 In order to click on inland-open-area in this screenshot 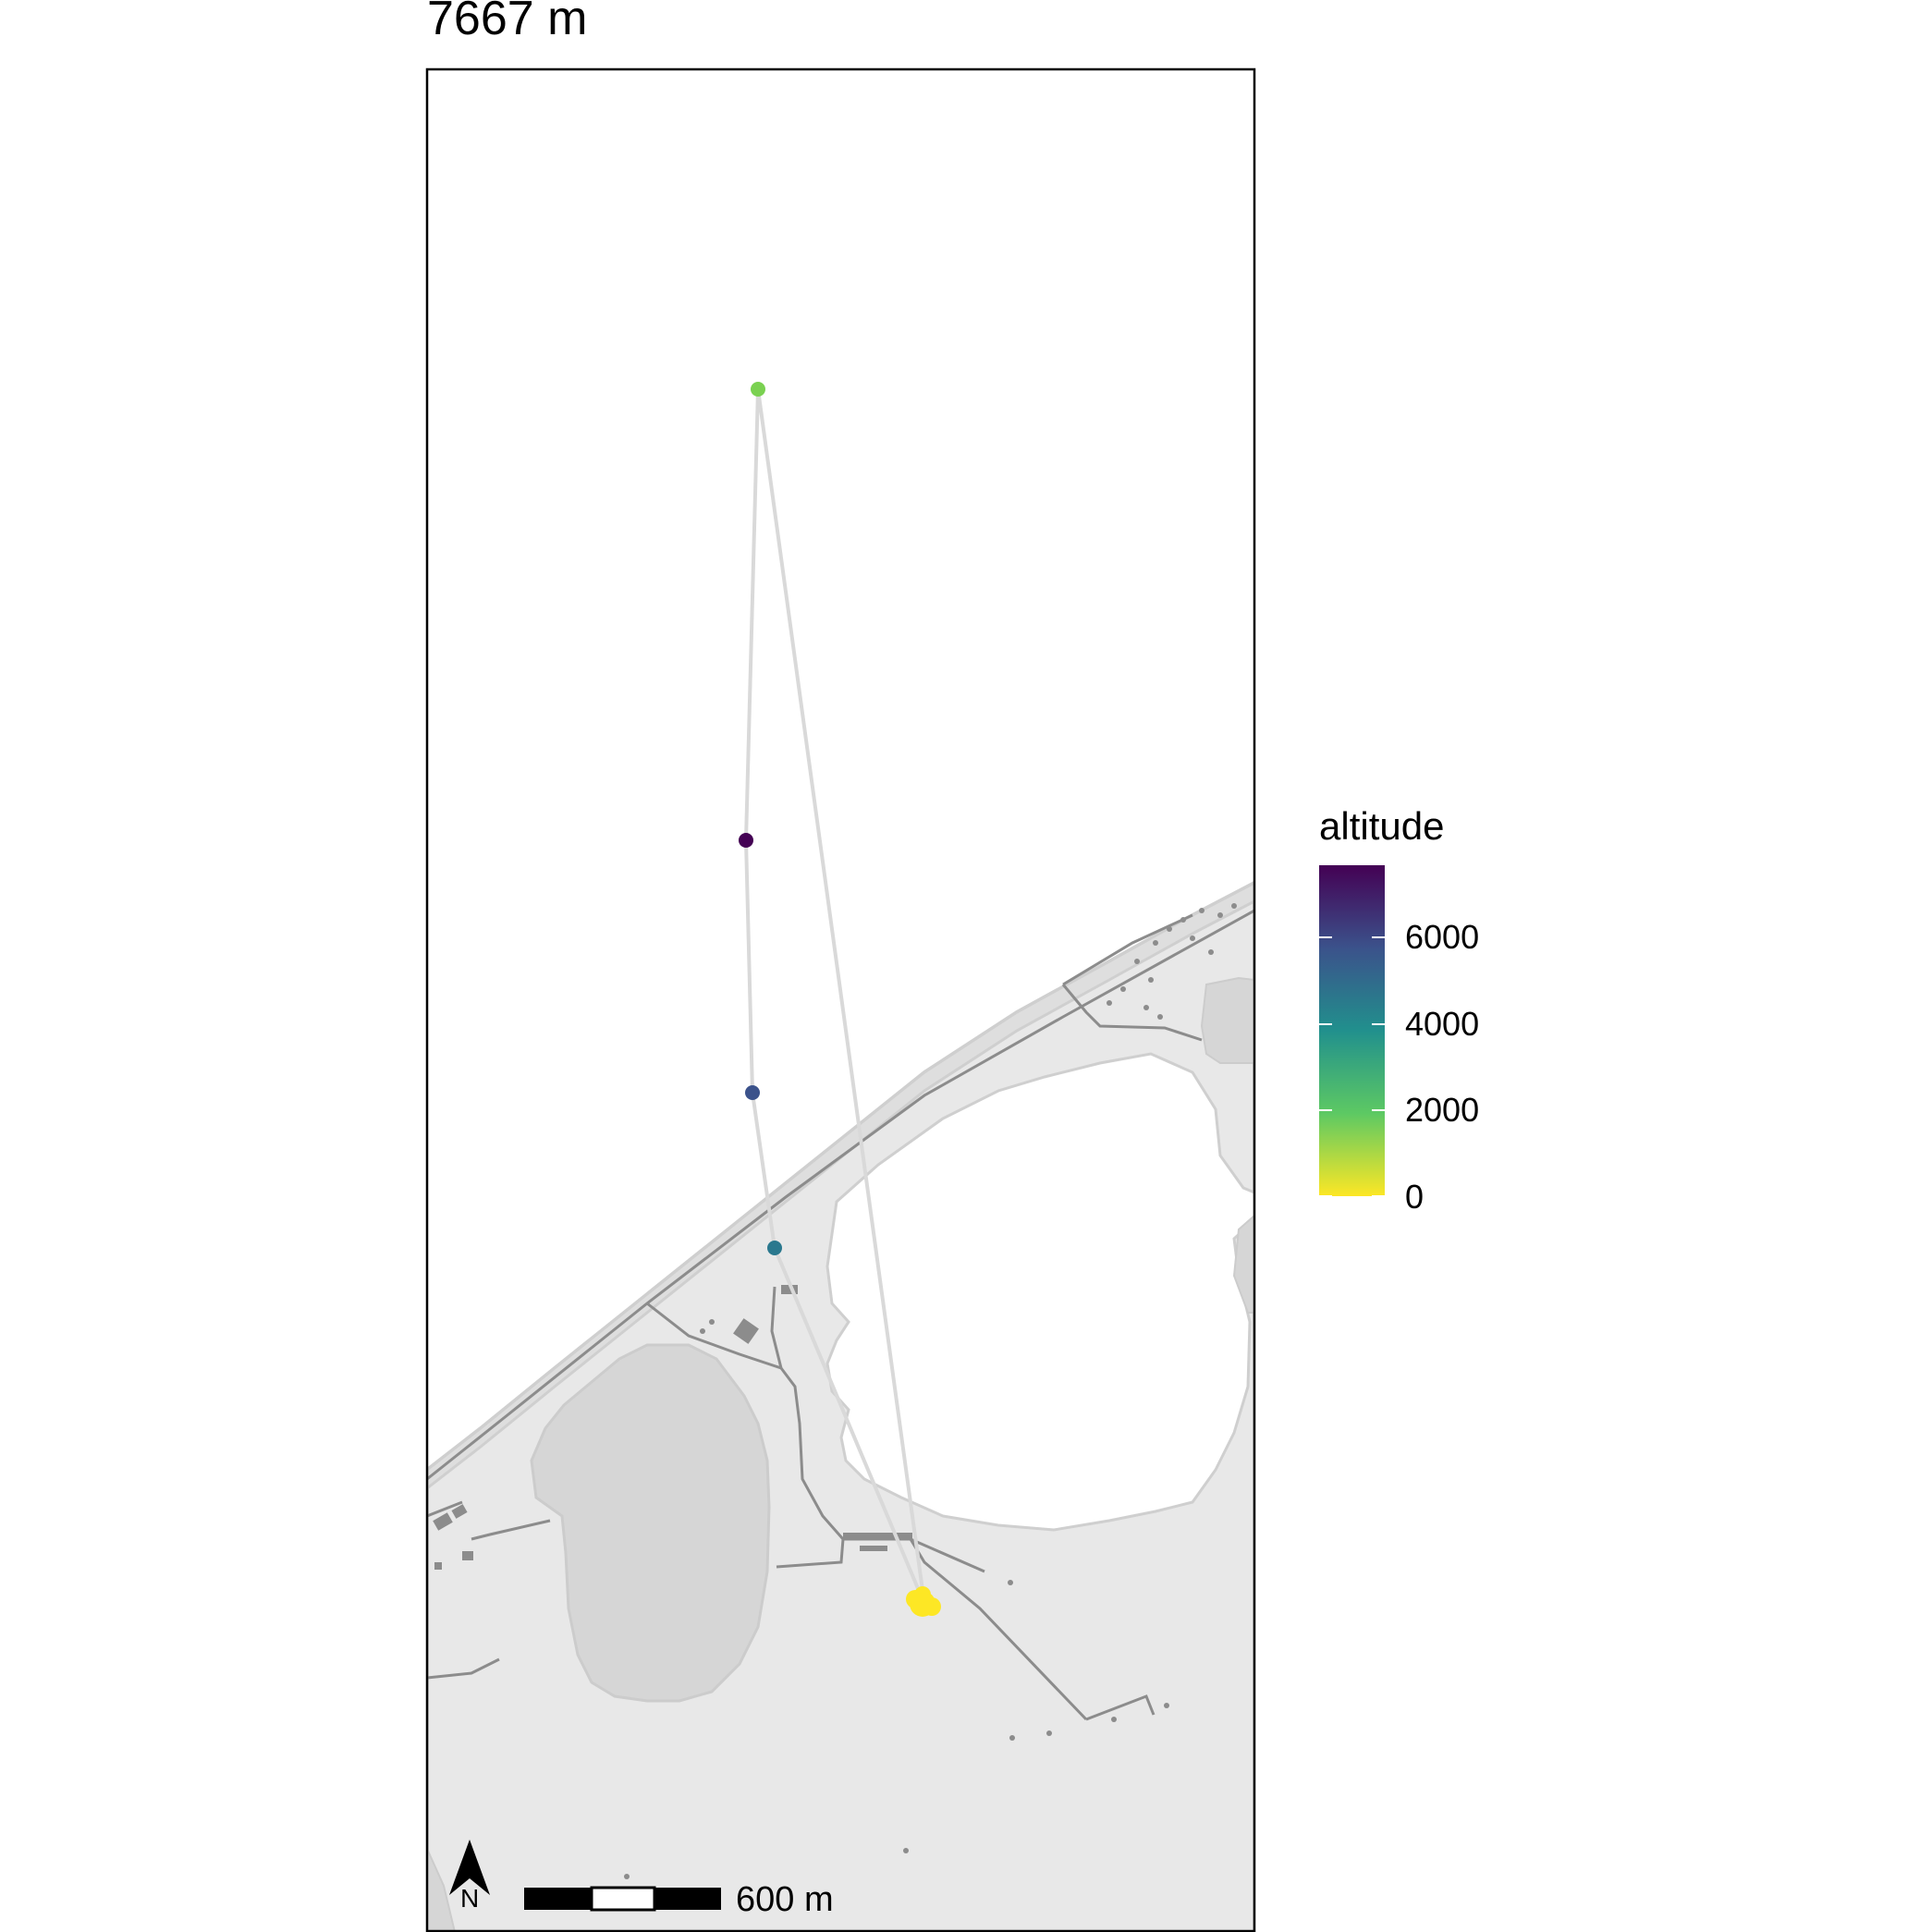, I will do `click(1039, 1292)`.